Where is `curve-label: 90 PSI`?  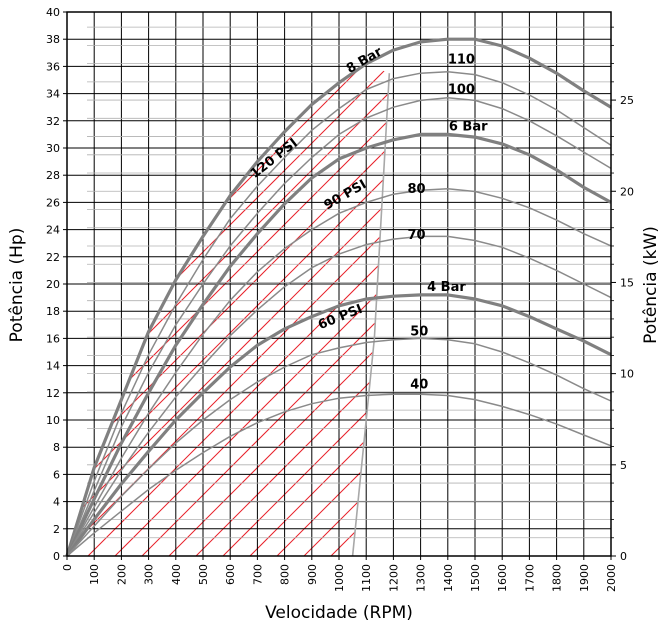
curve-label: 90 PSI is located at coordinates (346, 195).